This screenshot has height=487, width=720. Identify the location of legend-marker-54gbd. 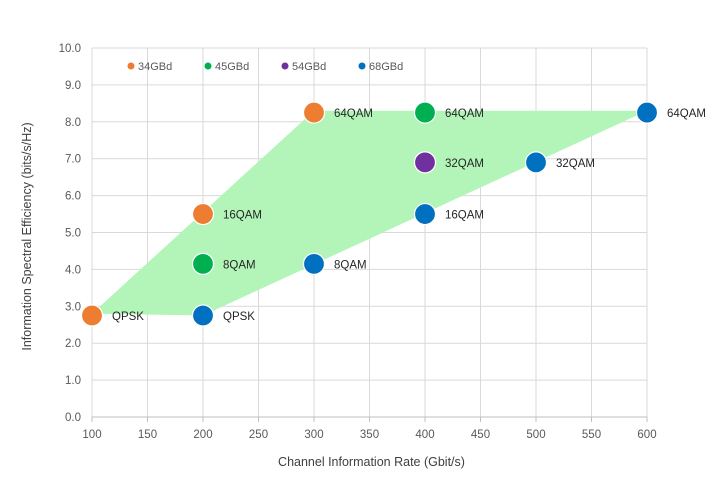
(285, 66).